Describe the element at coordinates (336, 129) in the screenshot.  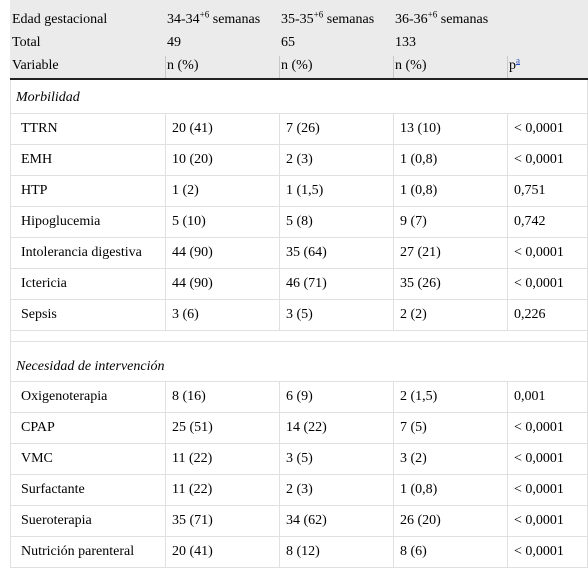
I see `cell-group-35: 7 (26)` at that location.